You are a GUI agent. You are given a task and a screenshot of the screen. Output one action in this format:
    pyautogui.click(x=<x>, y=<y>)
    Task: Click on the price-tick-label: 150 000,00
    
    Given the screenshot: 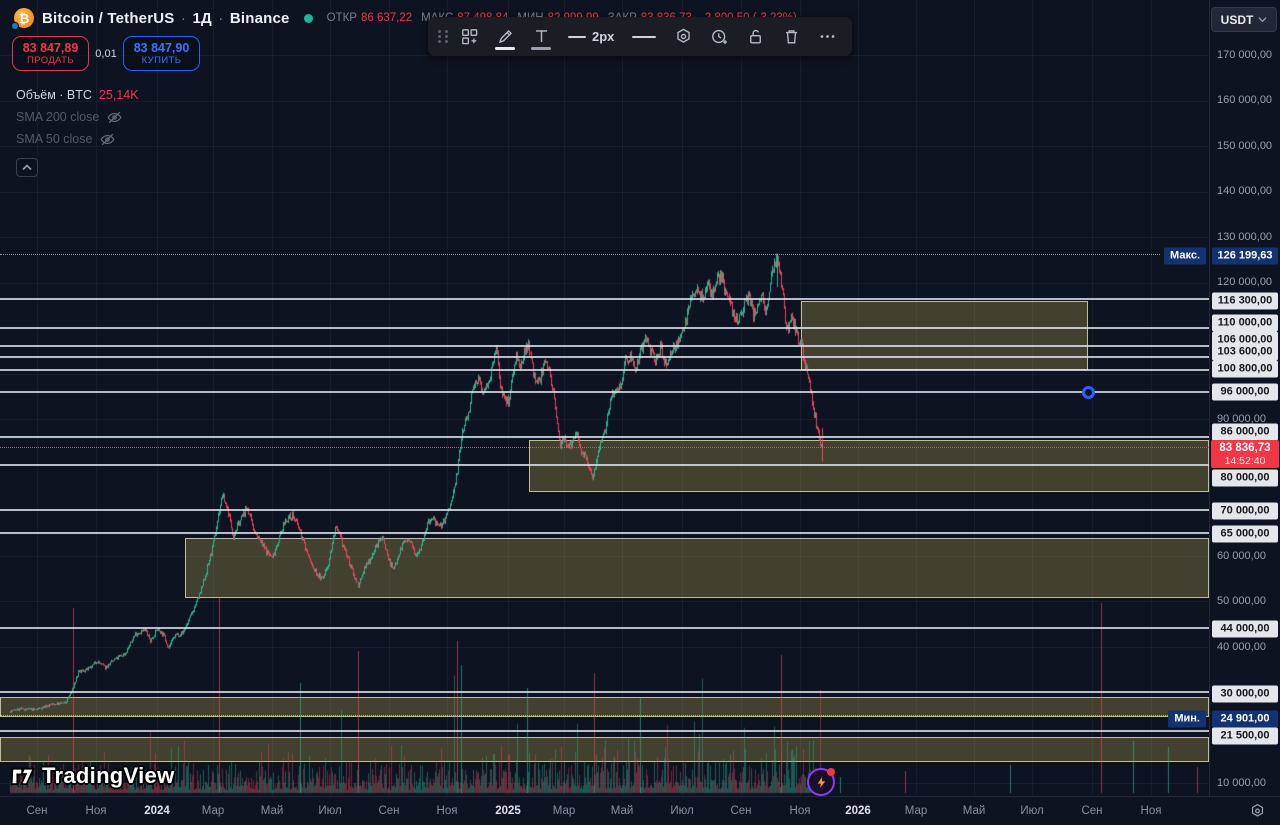 What is the action you would take?
    pyautogui.click(x=1245, y=146)
    